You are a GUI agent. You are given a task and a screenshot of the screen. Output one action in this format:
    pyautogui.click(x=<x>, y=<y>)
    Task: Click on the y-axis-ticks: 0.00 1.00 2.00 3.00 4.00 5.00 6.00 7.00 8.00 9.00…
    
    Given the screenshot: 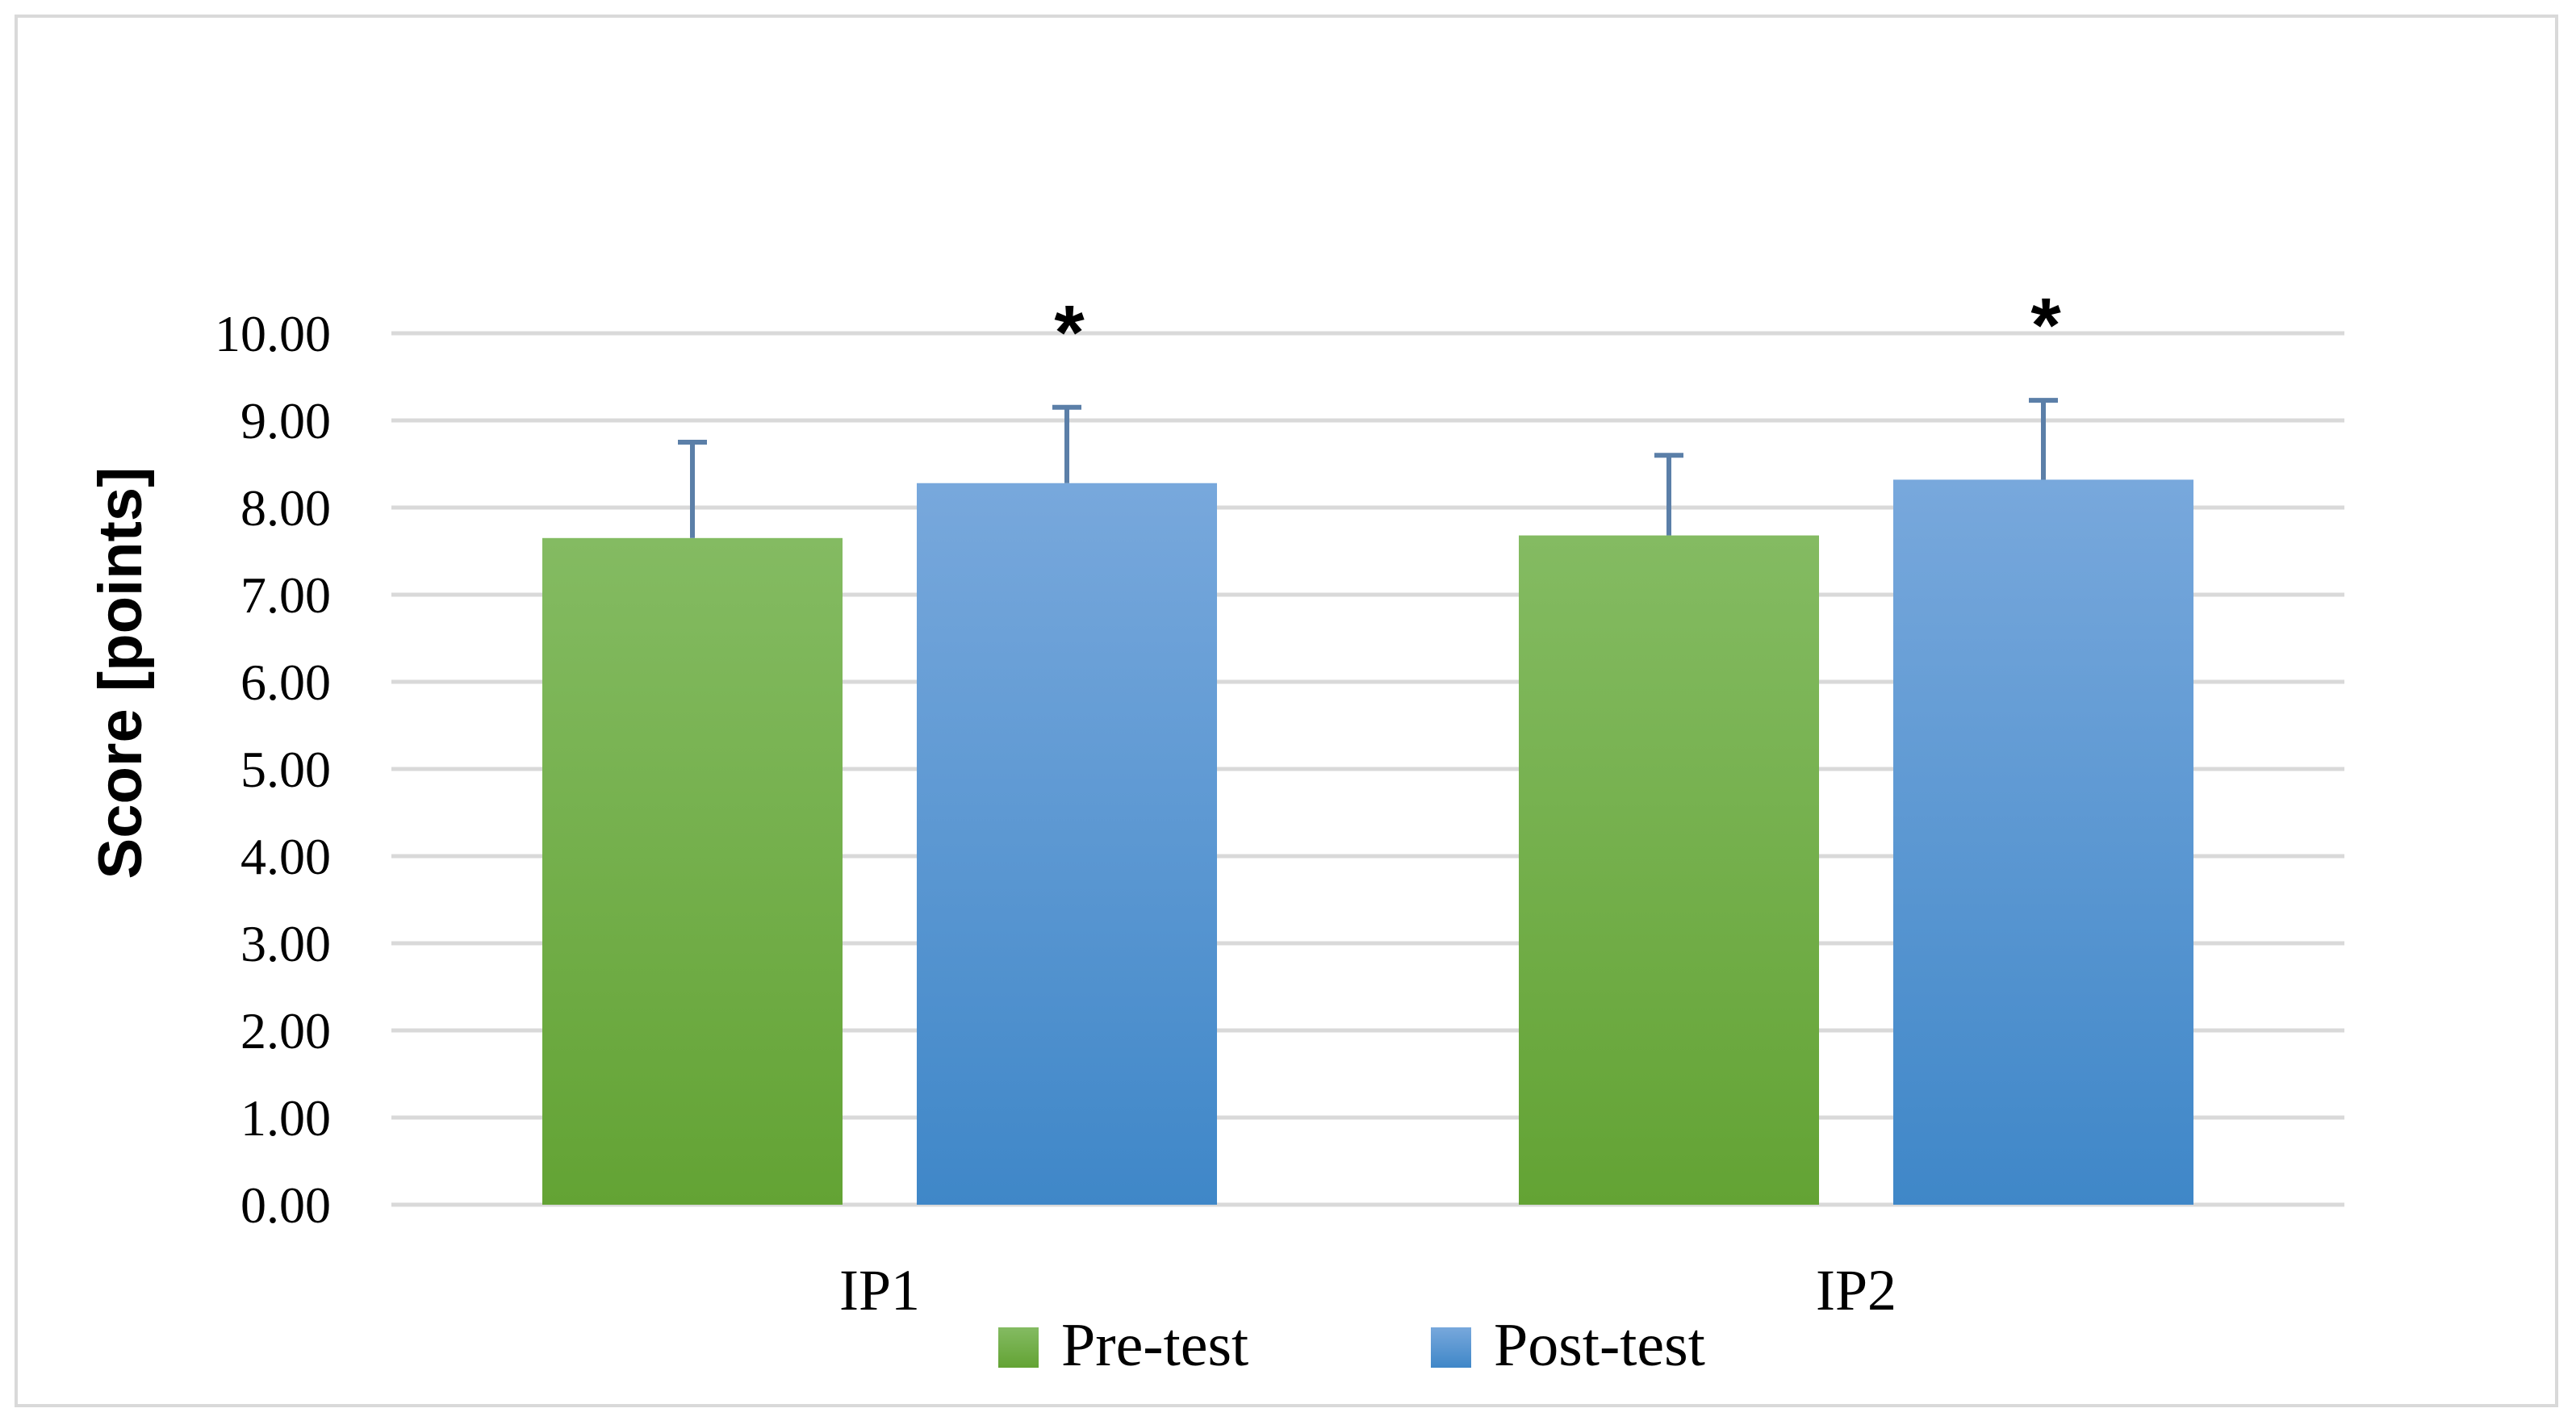 What is the action you would take?
    pyautogui.click(x=273, y=769)
    